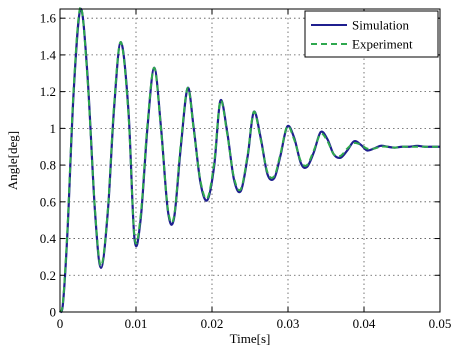 The height and width of the screenshot is (352, 456). Describe the element at coordinates (48, 201) in the screenshot. I see `y-tick-label: 0.6` at that location.